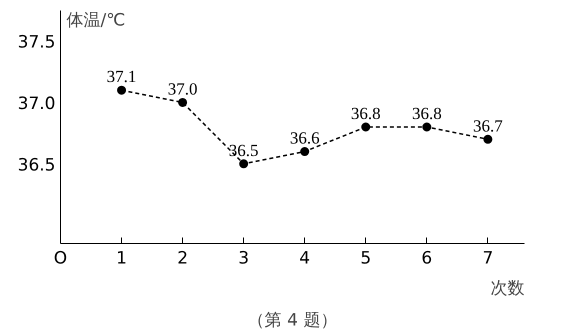 The image size is (584, 335). I want to click on text: 37.1, so click(121, 76).